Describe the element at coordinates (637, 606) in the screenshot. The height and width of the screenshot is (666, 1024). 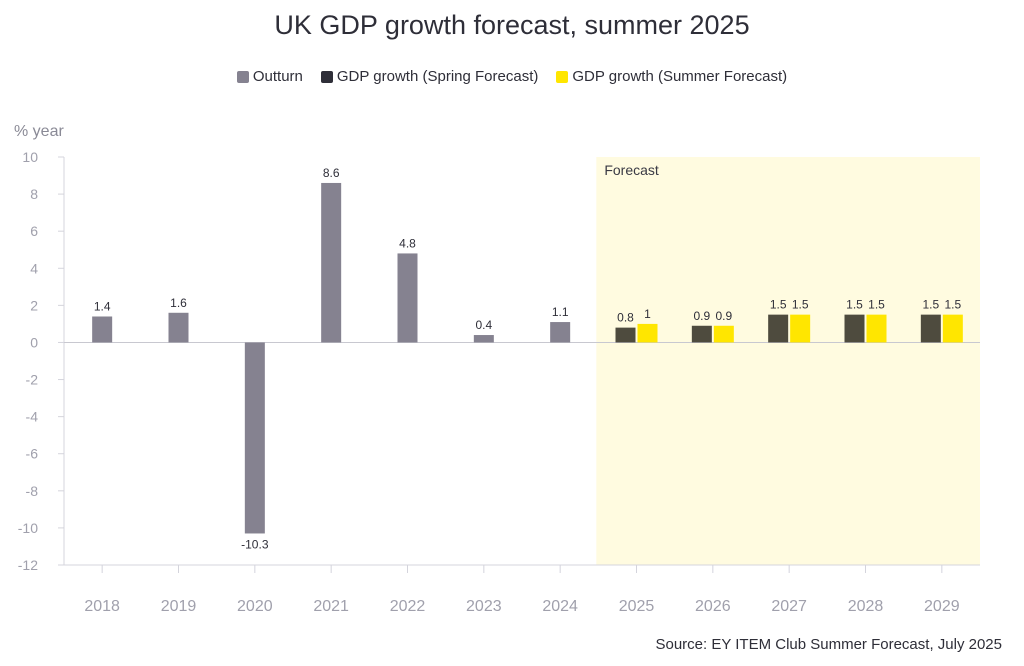
I see `x-tick-label: 2025` at that location.